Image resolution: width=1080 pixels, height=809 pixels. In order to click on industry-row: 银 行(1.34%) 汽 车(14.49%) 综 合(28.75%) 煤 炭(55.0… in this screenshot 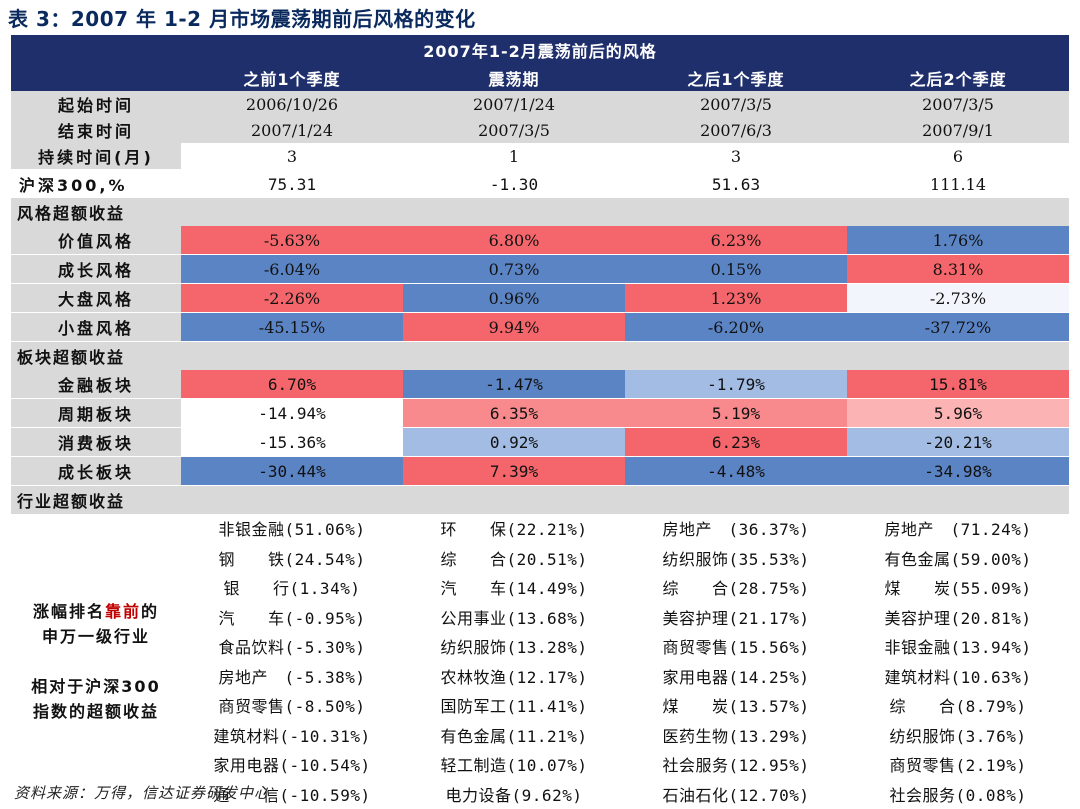, I will do `click(540, 587)`.